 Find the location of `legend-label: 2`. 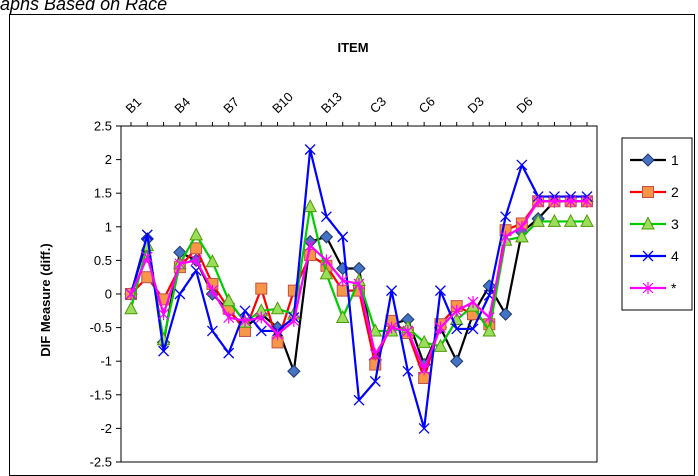

legend-label: 2 is located at coordinates (675, 192).